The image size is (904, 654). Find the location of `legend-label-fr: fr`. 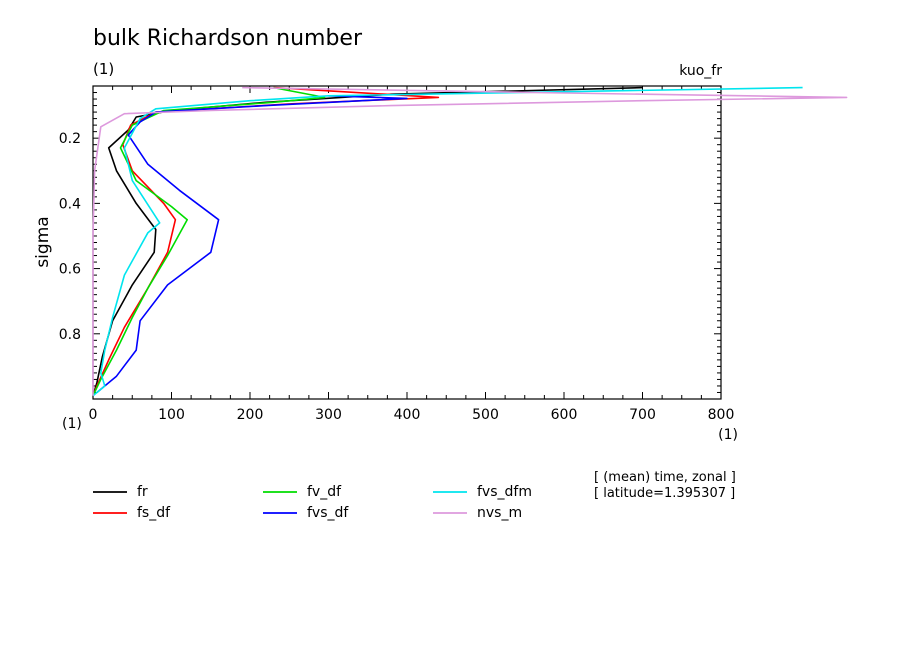

legend-label-fr: fr is located at coordinates (142, 492).